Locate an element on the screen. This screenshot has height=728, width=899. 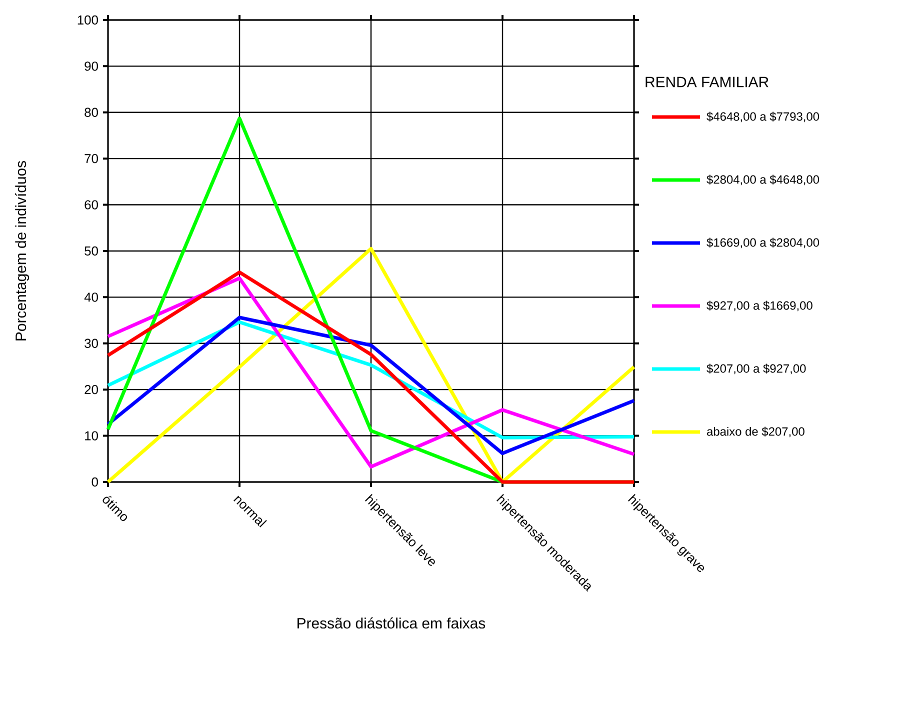
y-tick-label: 60 is located at coordinates (91, 205).